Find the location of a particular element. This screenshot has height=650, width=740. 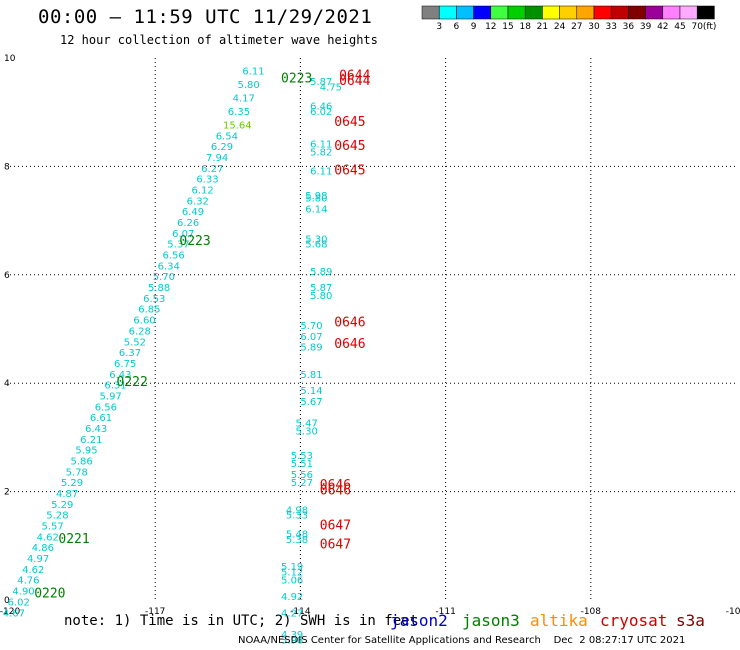

swh-value-label: 5.38 is located at coordinates (297, 540).